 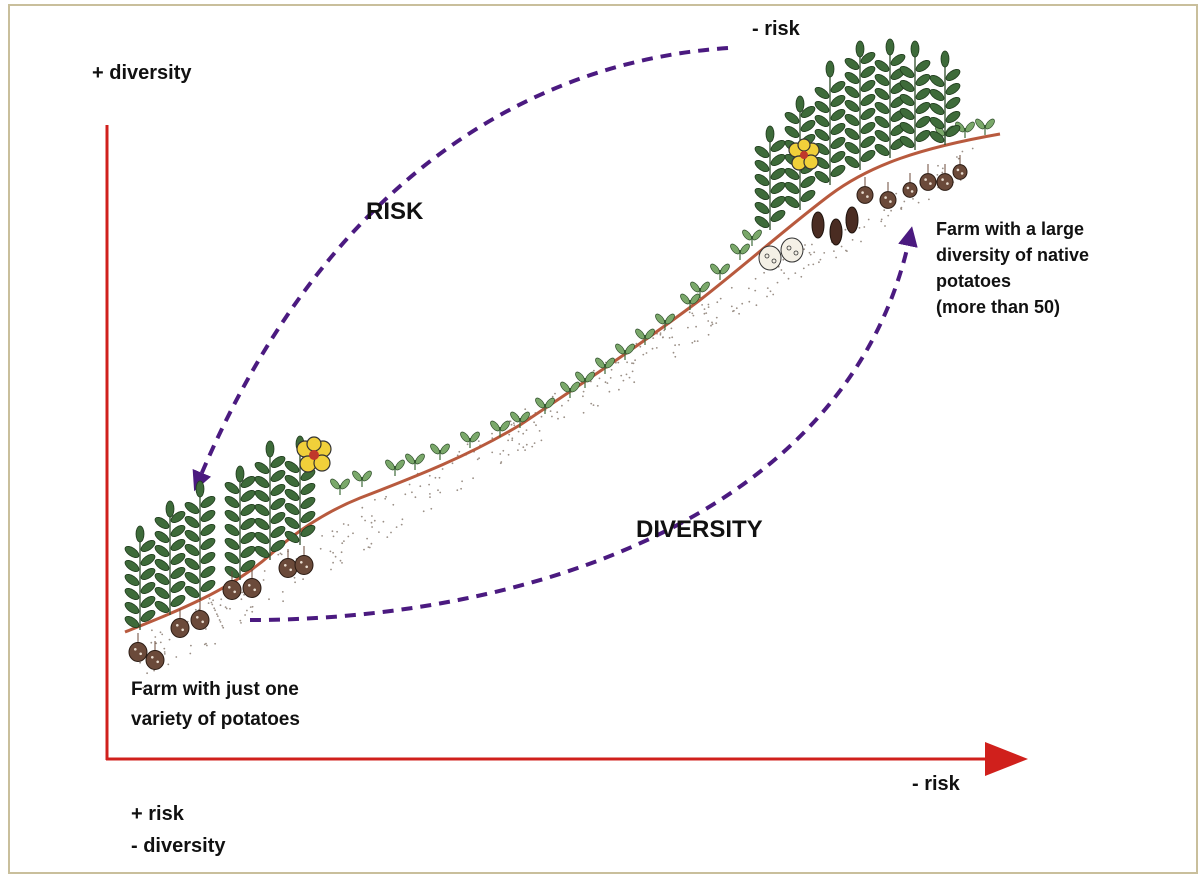 What do you see at coordinates (1006, 759) in the screenshot?
I see `x-axis-arrowhead` at bounding box center [1006, 759].